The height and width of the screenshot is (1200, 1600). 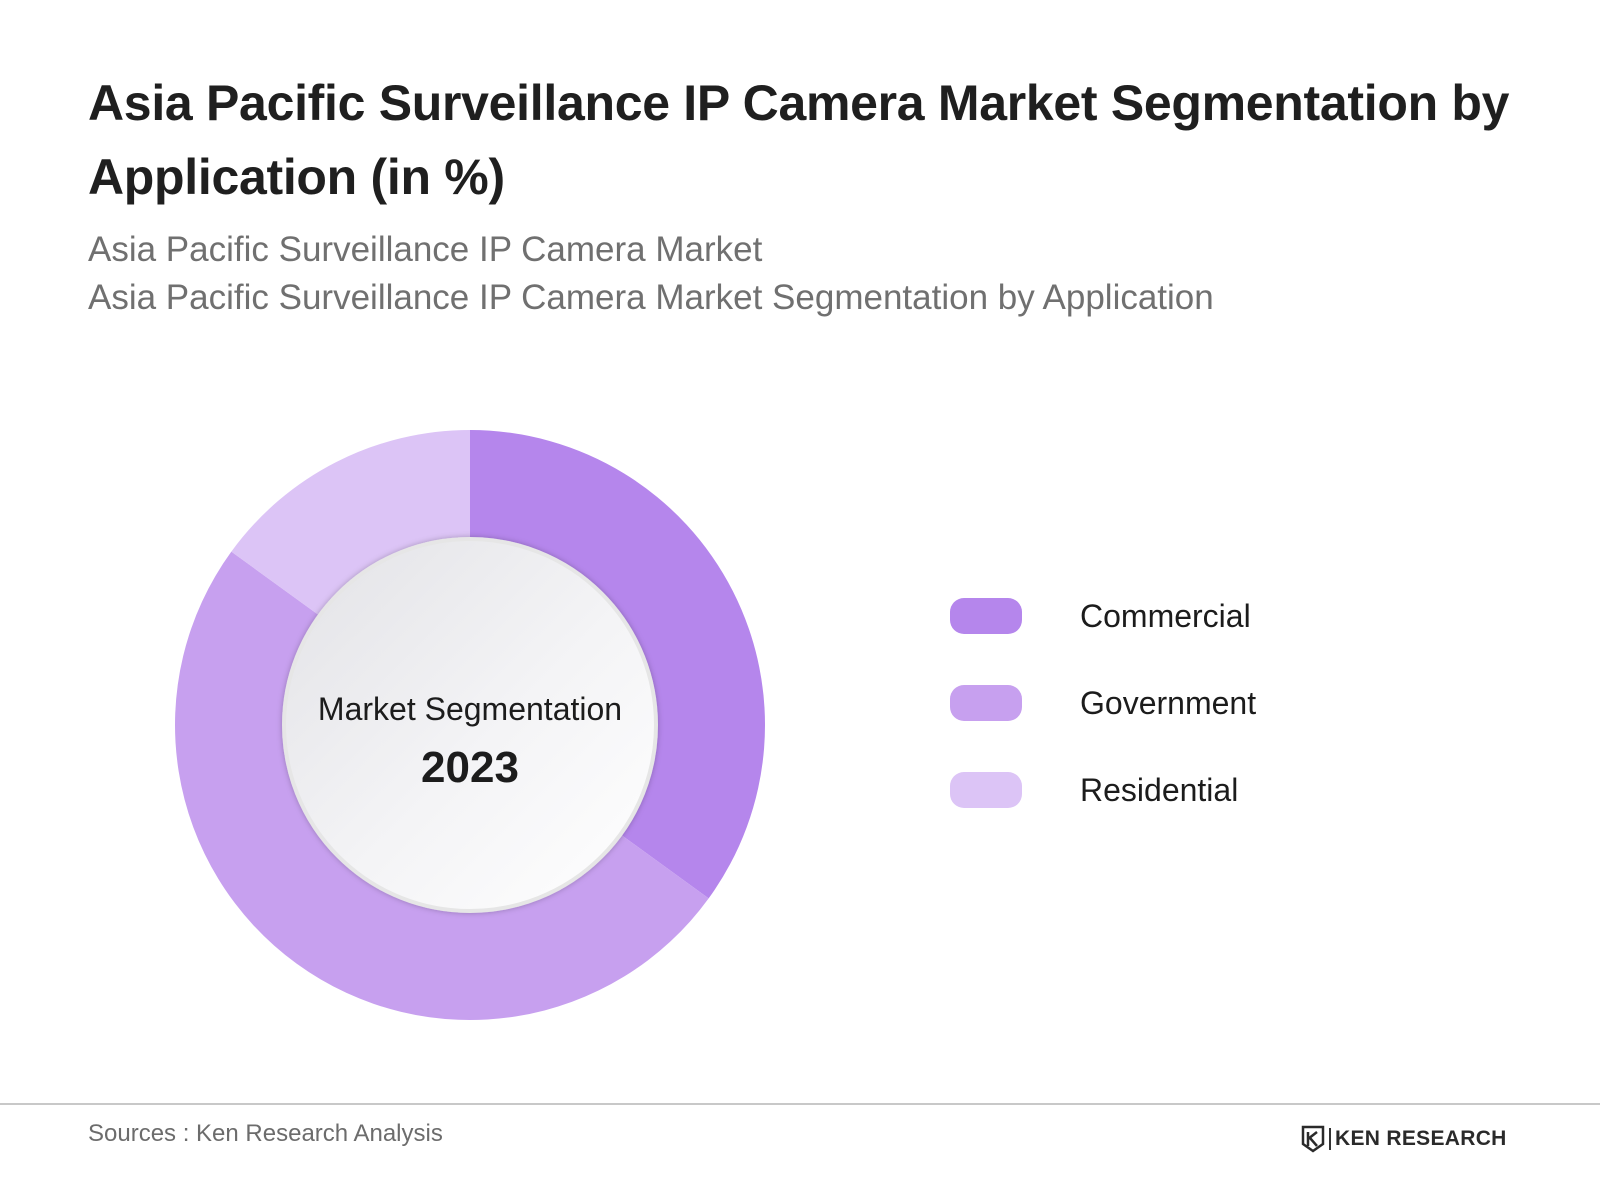 I want to click on ken-research-logo: KEN RESEARCH, so click(x=1403, y=1139).